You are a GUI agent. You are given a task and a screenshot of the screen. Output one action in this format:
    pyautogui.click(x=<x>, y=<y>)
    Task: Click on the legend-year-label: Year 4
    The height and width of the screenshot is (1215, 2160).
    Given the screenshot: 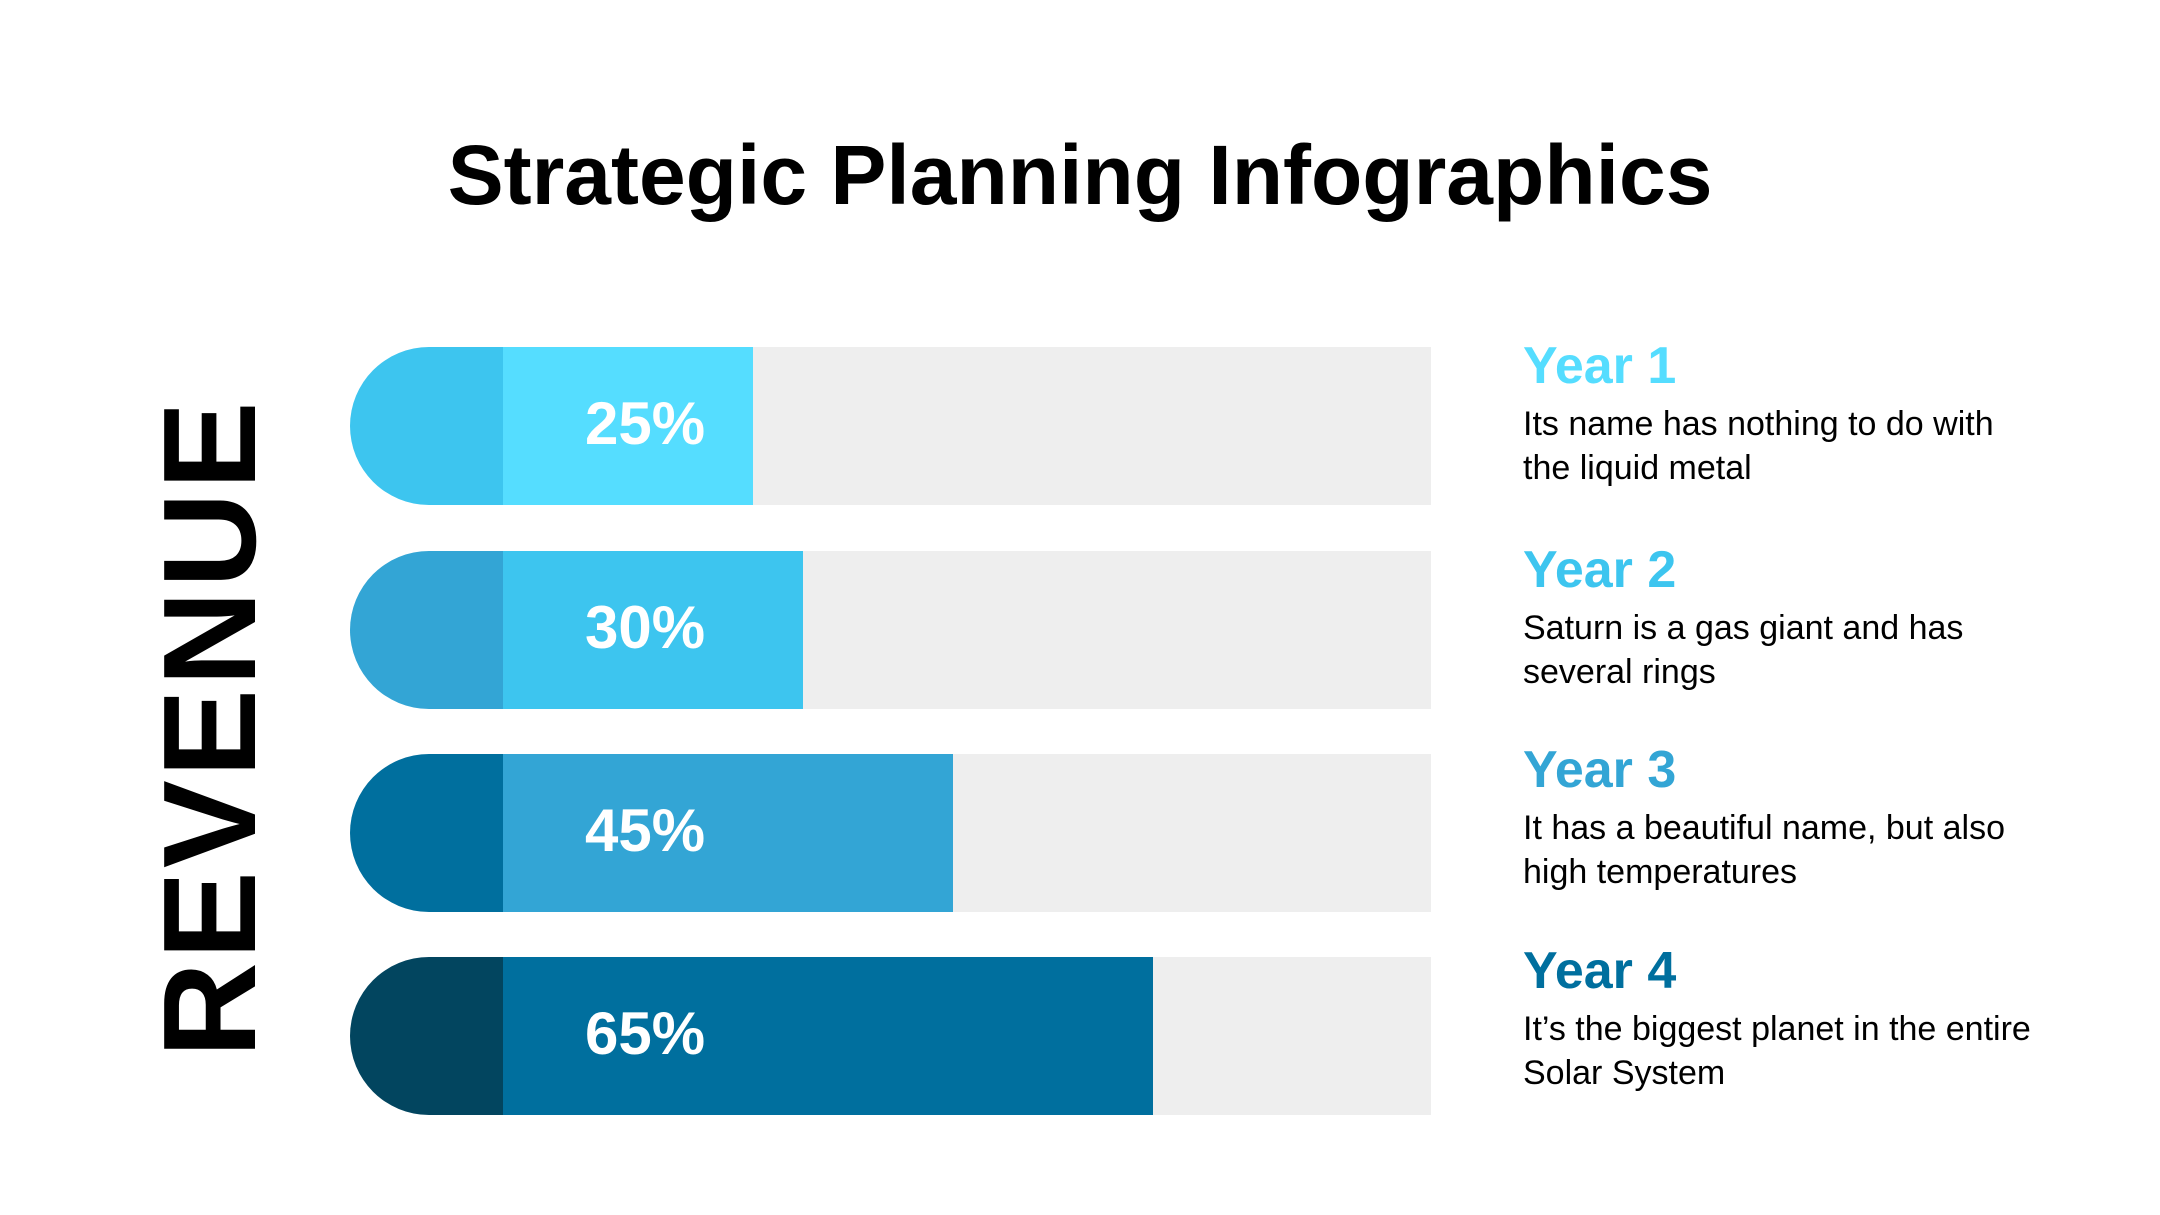 What is the action you would take?
    pyautogui.click(x=1600, y=971)
    